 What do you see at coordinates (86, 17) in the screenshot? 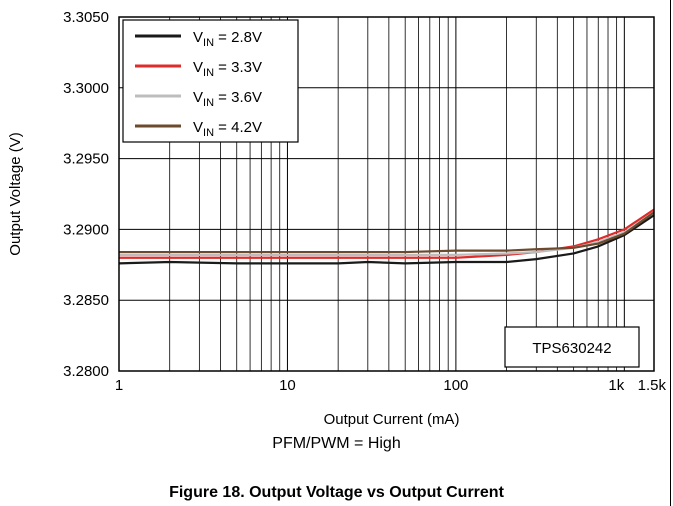
I see `y-tick-label: 3.3050` at bounding box center [86, 17].